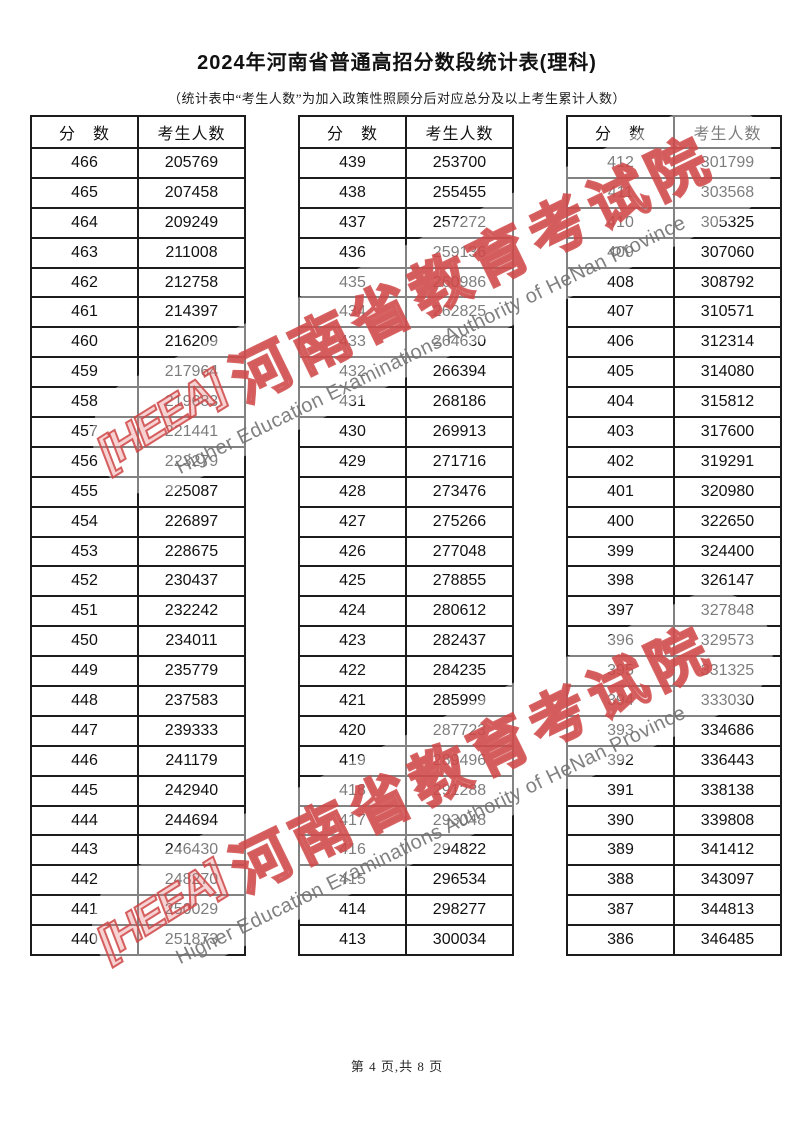 This screenshot has height=1123, width=794. What do you see at coordinates (352, 402) in the screenshot?
I see `score-cell: 431` at bounding box center [352, 402].